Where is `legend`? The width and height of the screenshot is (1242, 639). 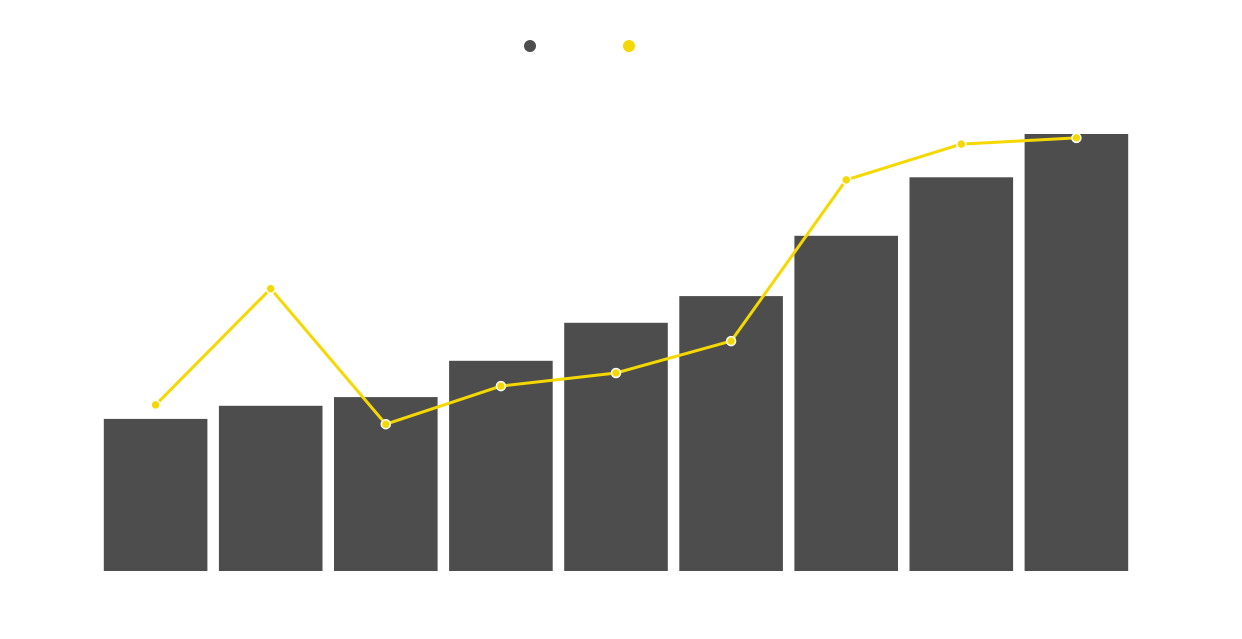 legend is located at coordinates (579, 46).